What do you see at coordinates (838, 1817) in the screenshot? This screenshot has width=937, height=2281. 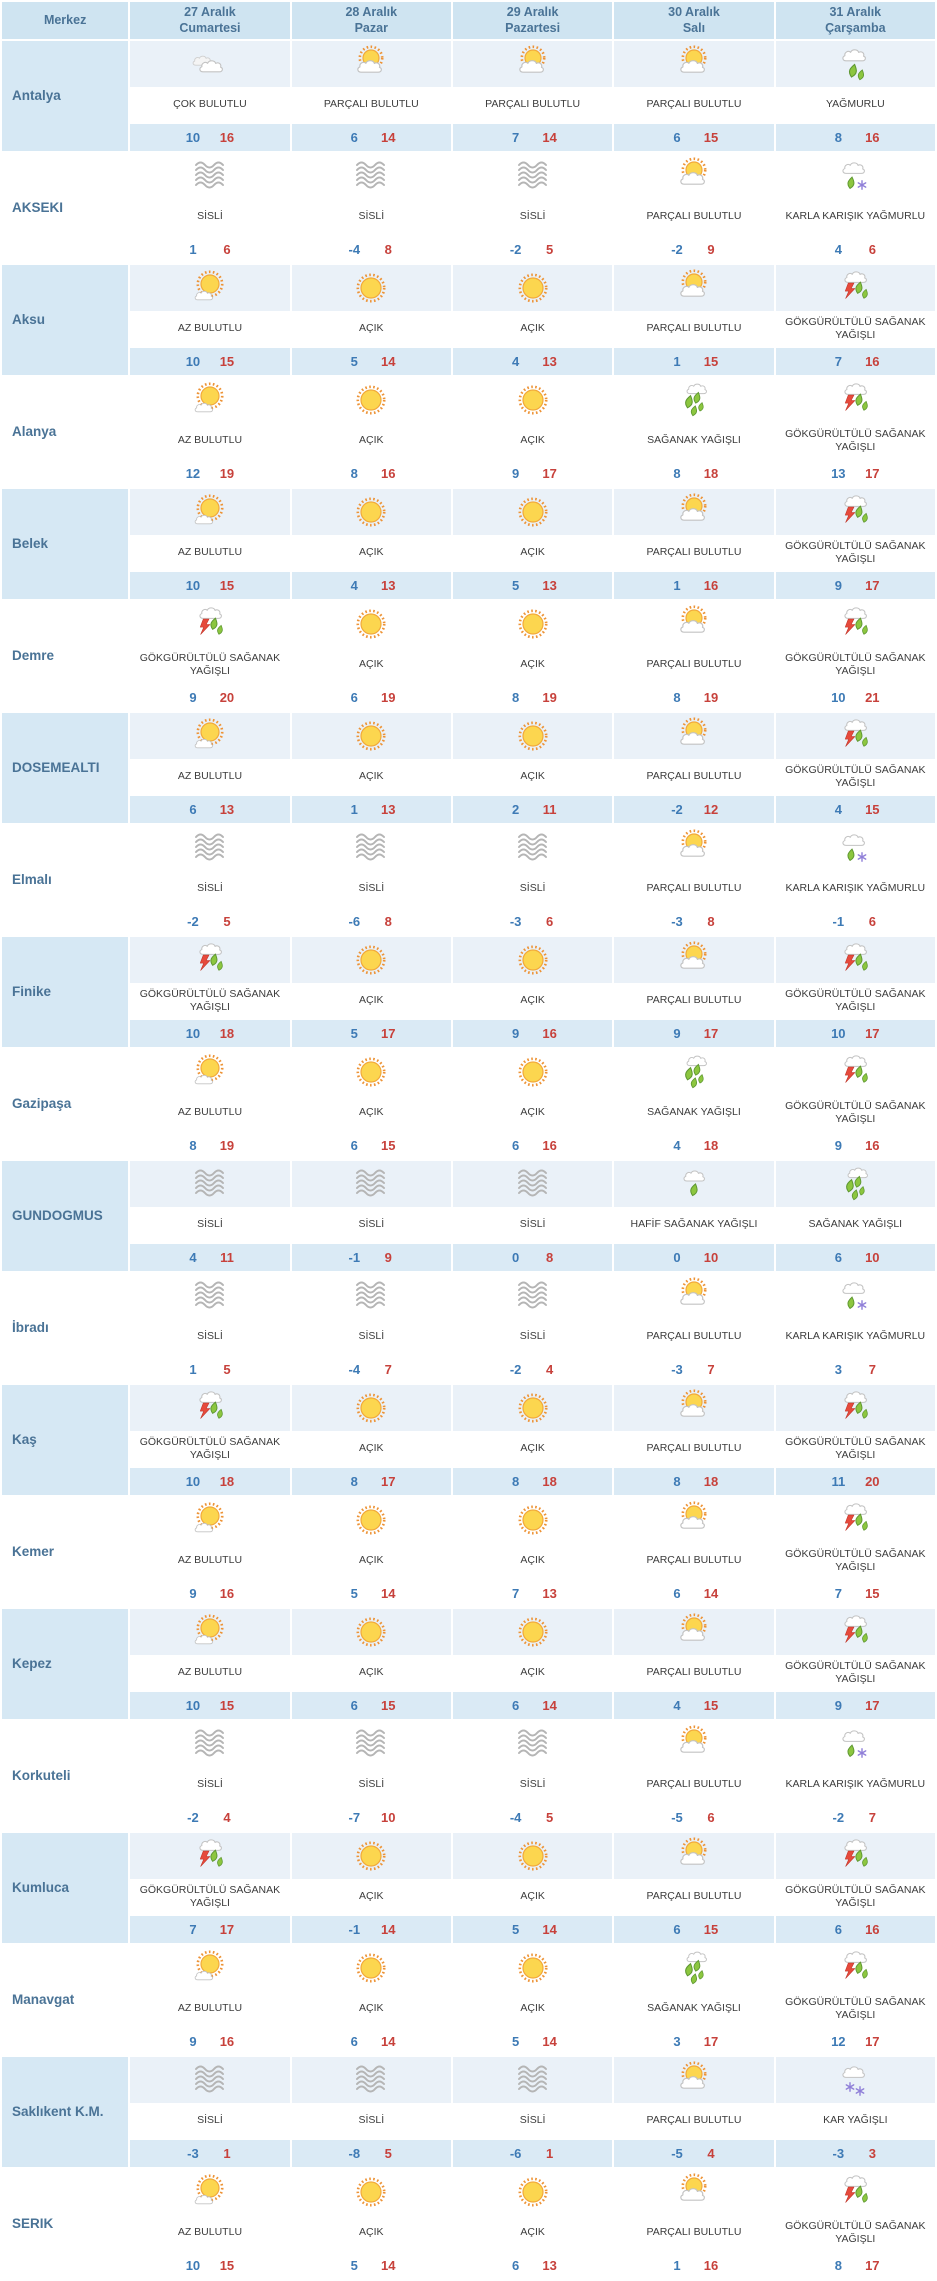 I see `min-temp: -2` at bounding box center [838, 1817].